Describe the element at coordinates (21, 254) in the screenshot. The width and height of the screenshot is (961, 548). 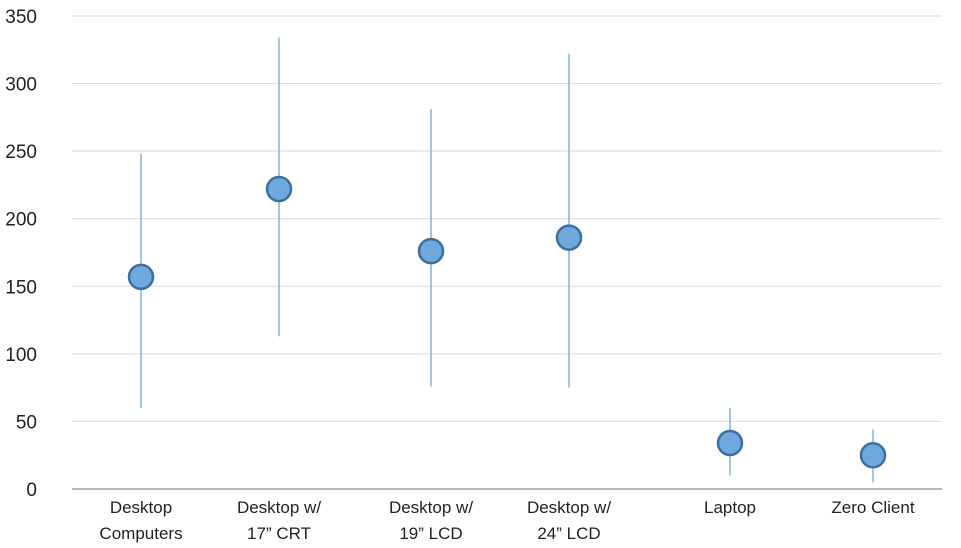
I see `y-tick-labels: 0 50 100 150 200 250 300 350` at that location.